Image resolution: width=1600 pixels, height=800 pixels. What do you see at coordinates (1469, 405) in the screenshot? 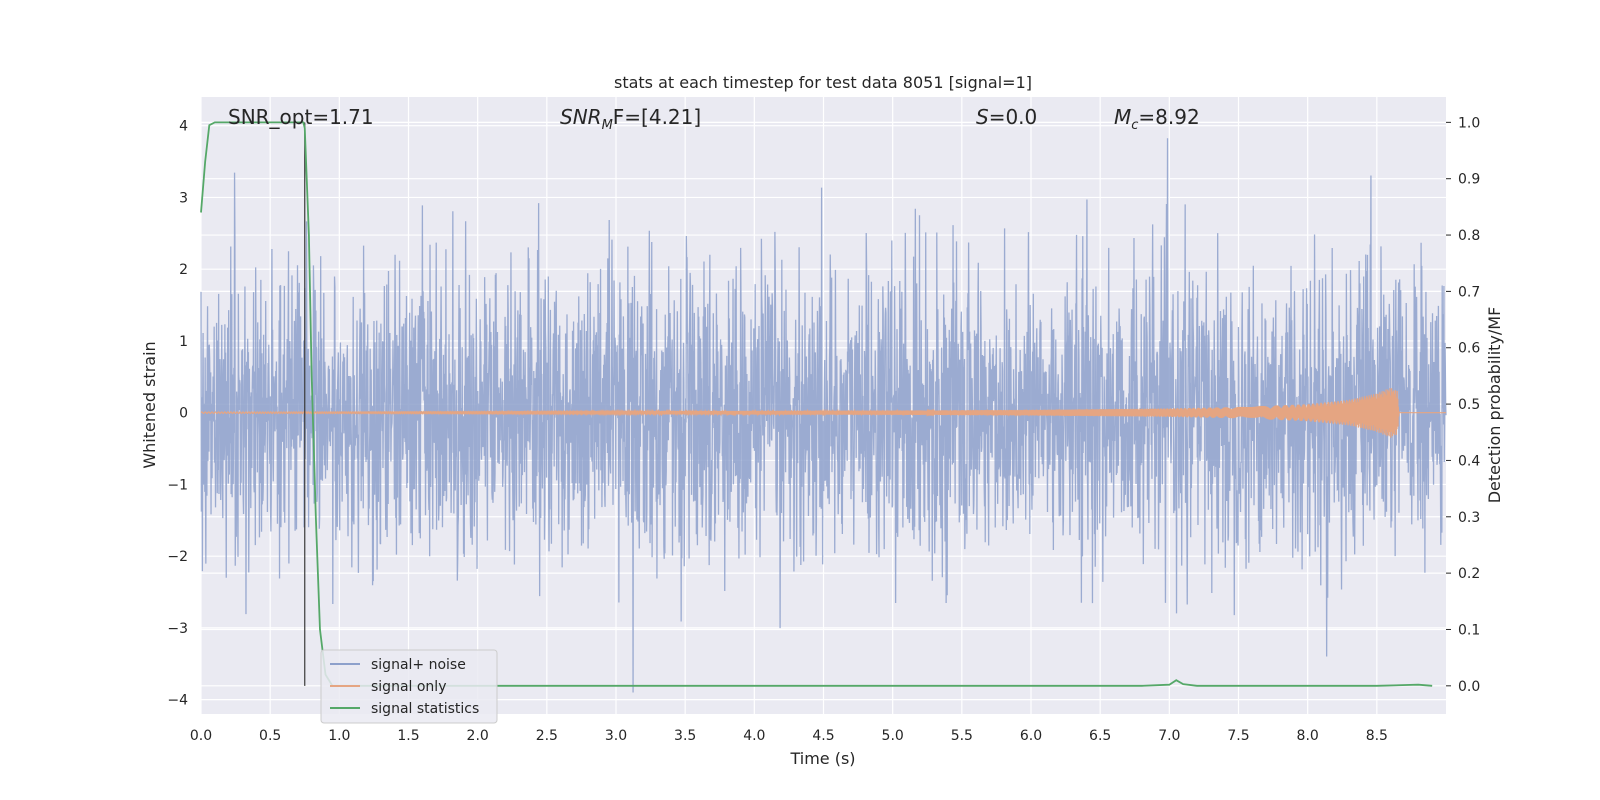
I see `y2-tick-label: 0.5` at bounding box center [1469, 405].